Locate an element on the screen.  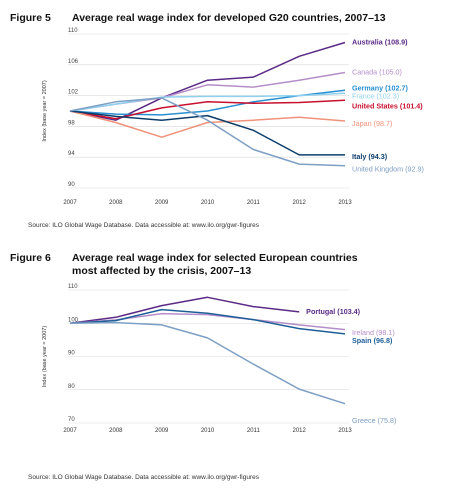
figure-6-number: Figure 6 is located at coordinates (30, 258).